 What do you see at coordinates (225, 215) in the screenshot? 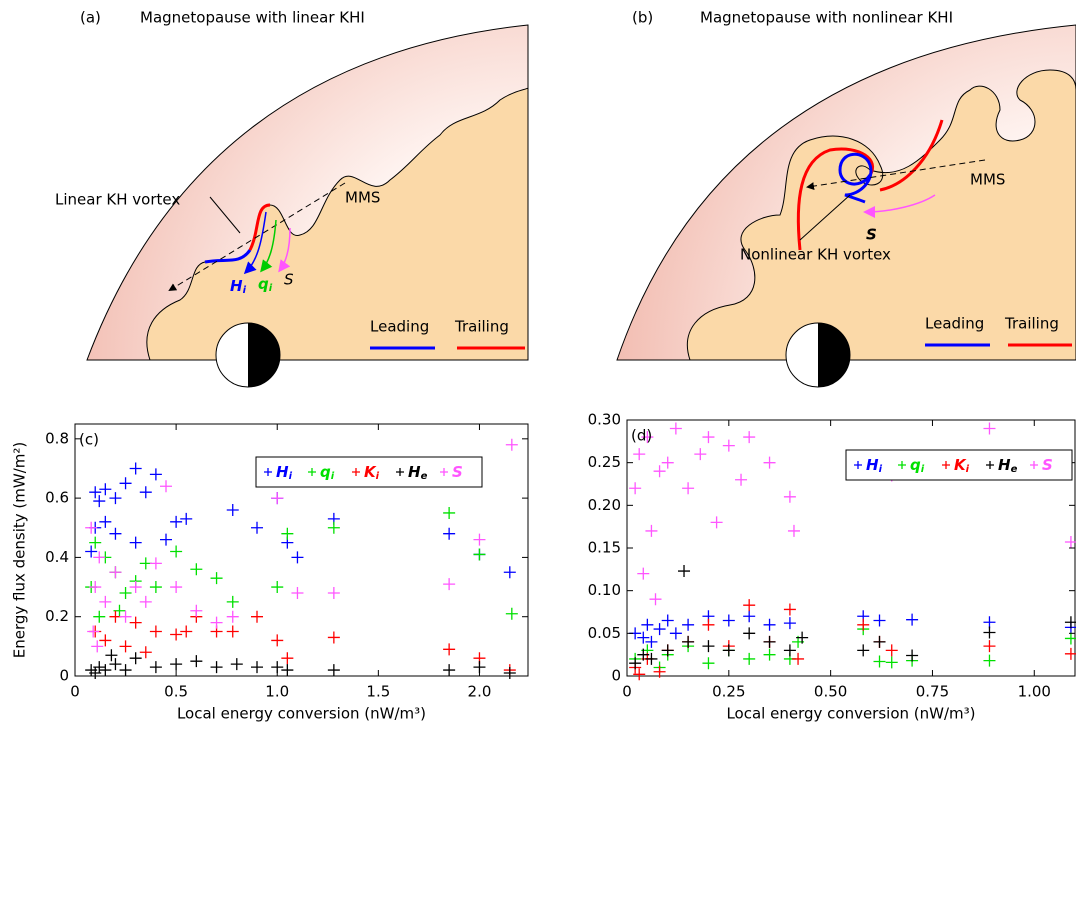
I see `pointer` at bounding box center [225, 215].